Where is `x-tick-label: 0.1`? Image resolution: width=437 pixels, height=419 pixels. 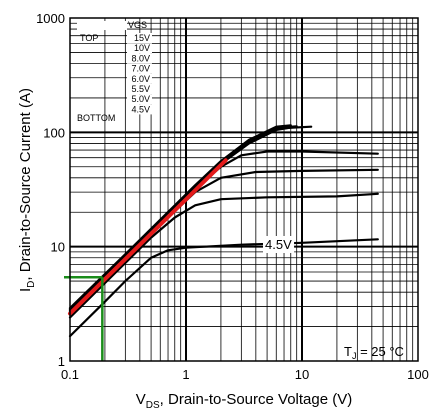 x-tick-label: 0.1 is located at coordinates (70, 374).